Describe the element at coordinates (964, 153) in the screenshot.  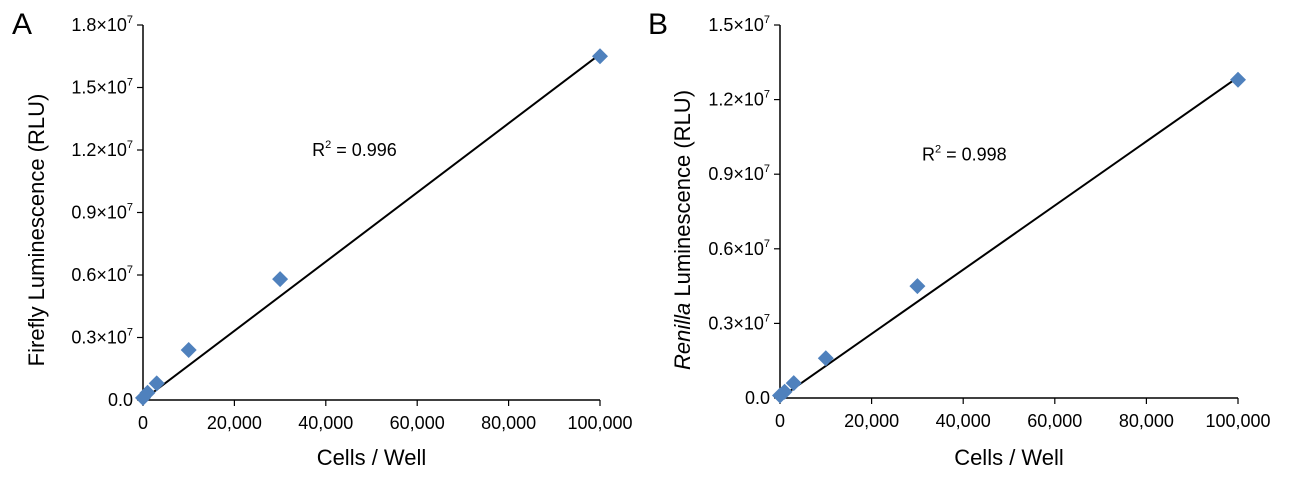
I see `r-squared-annotation: R2 = 0.998` at that location.